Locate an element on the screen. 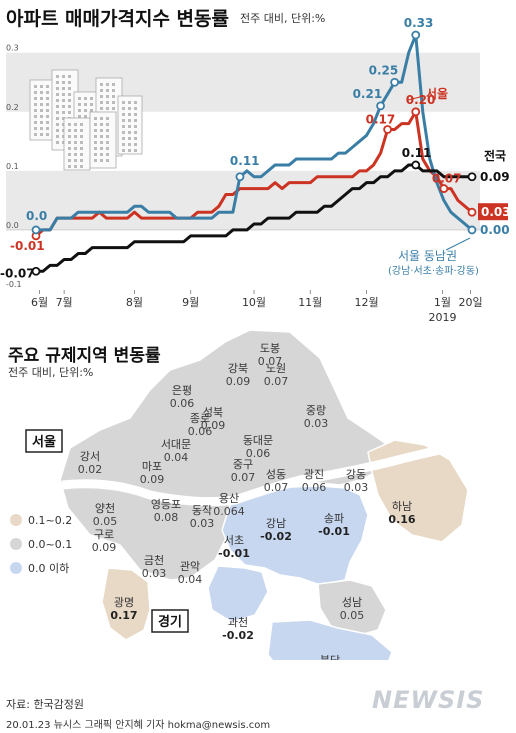 This screenshot has height=733, width=516. district-name: 강북 is located at coordinates (238, 368).